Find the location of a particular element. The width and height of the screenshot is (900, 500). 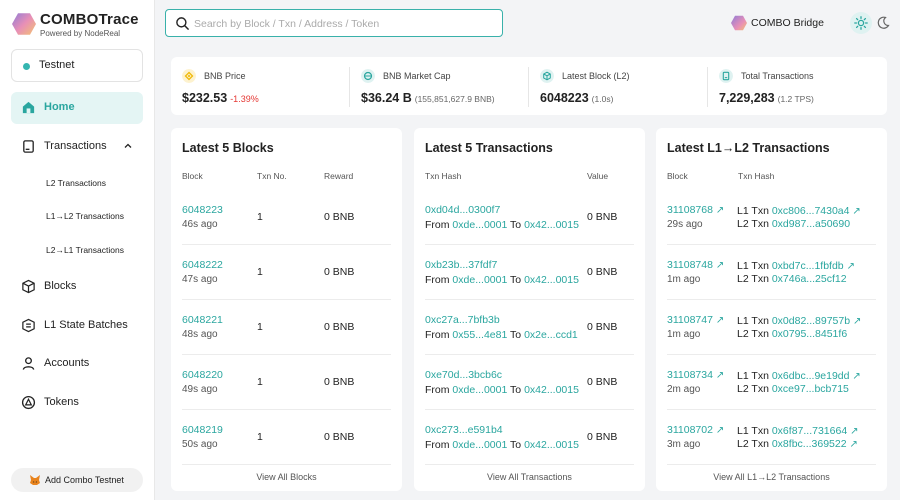

l2-txn-link: 0xce97...bcb715 is located at coordinates (810, 389).